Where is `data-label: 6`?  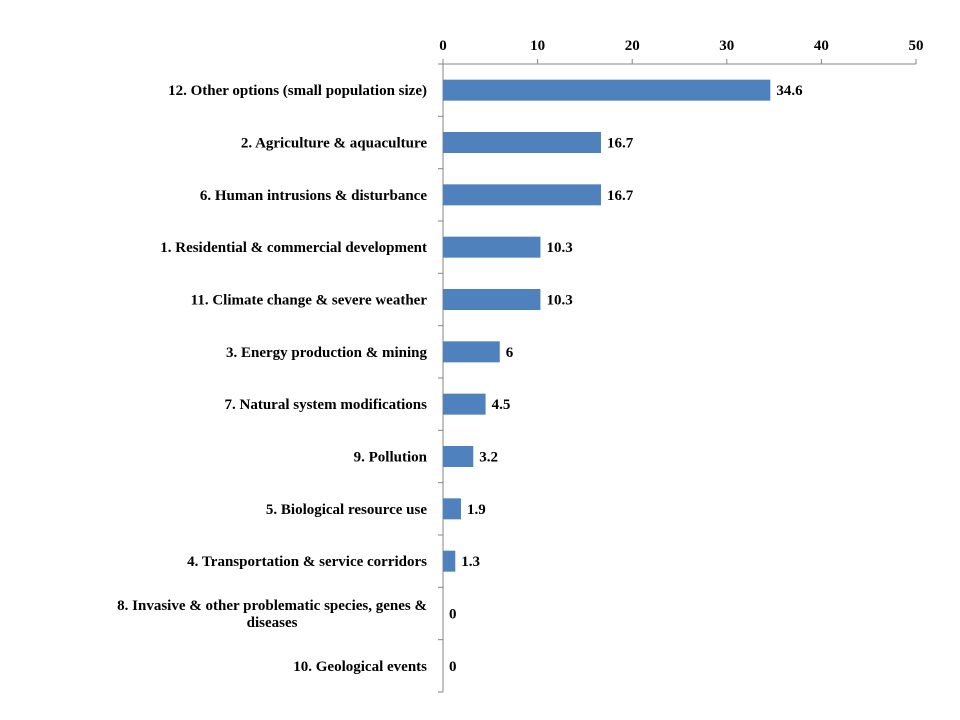
data-label: 6 is located at coordinates (510, 353).